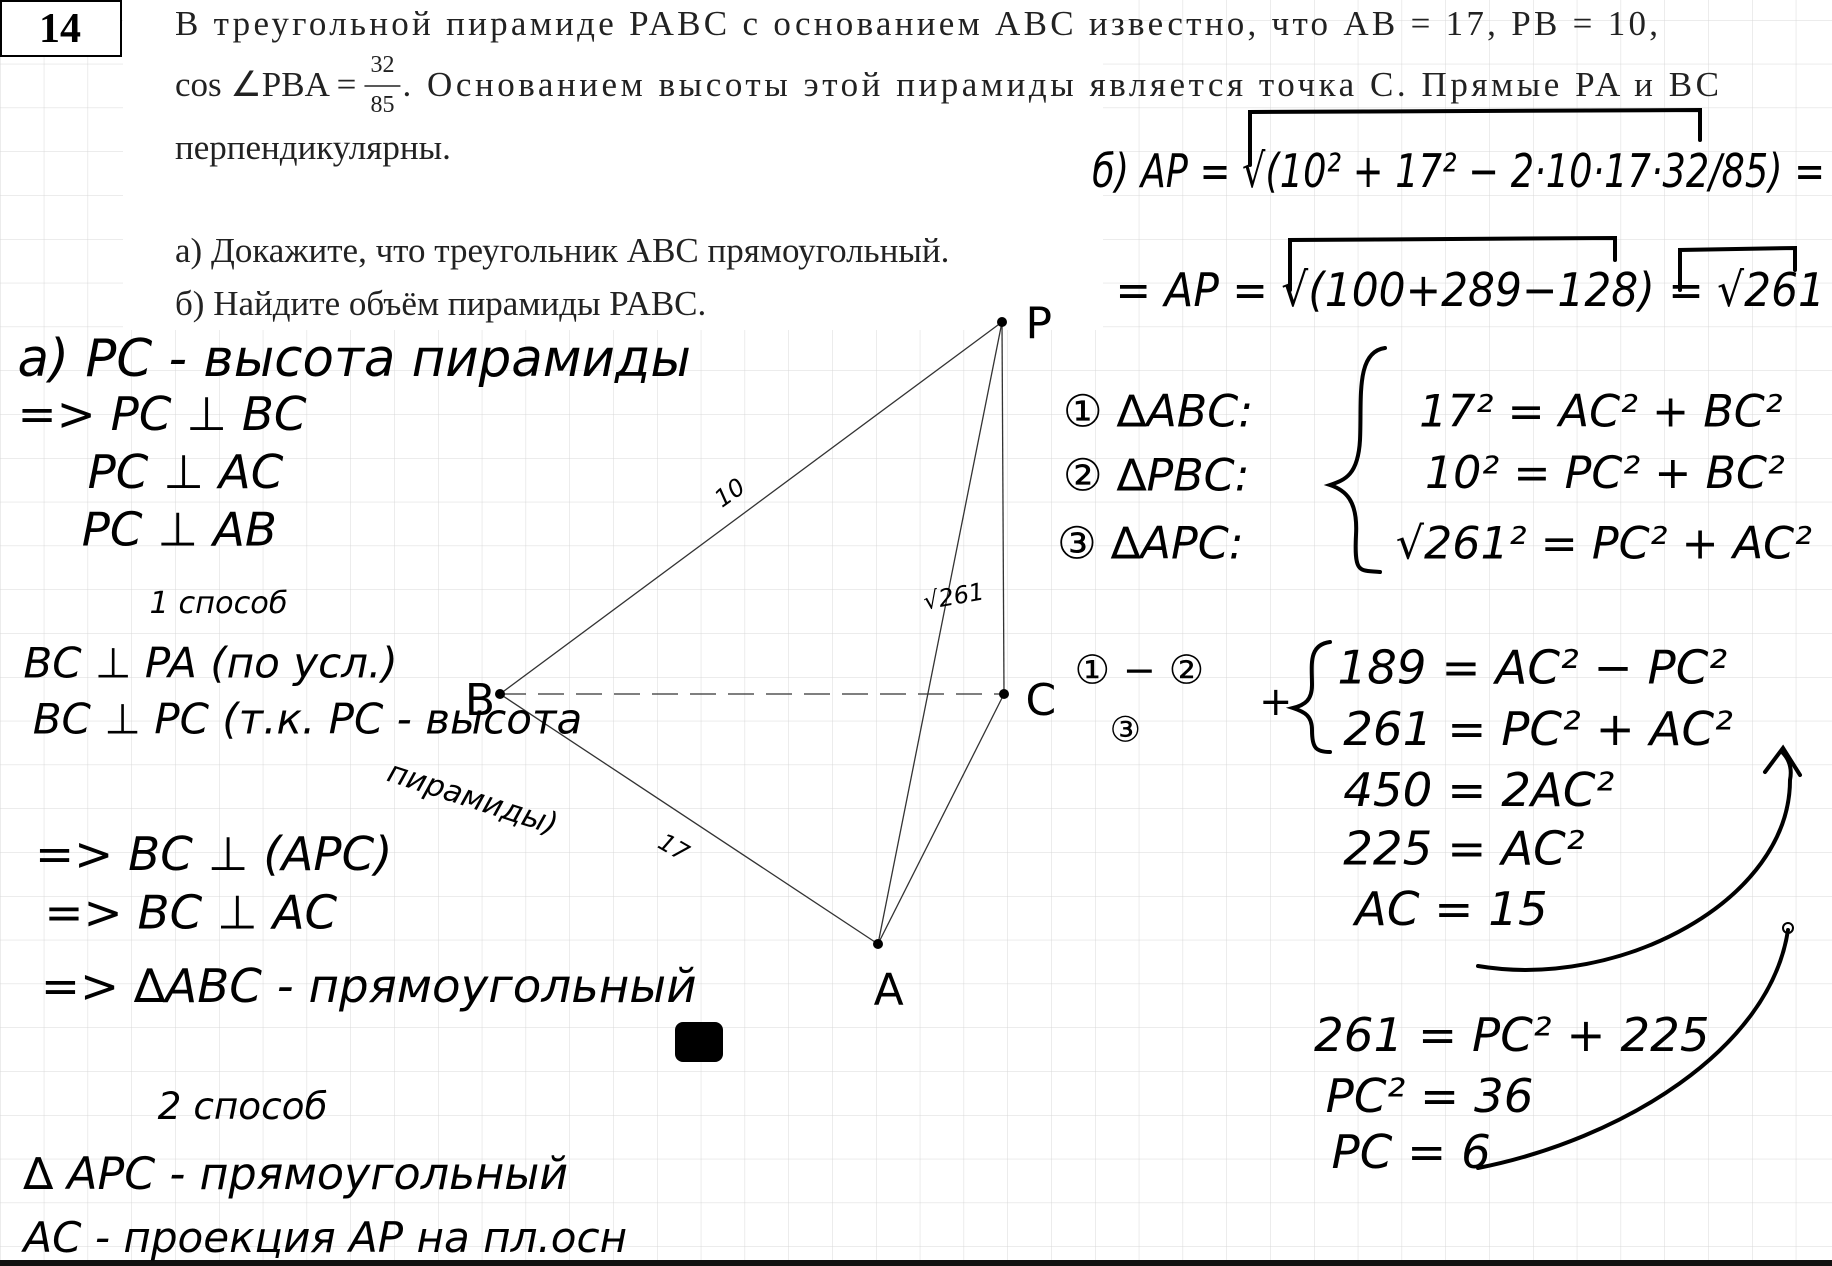  Describe the element at coordinates (1458, 172) in the screenshot. I see `handwritten-note: б) AP = √(10² + 17² − 2·10·17·32/85) =` at that location.